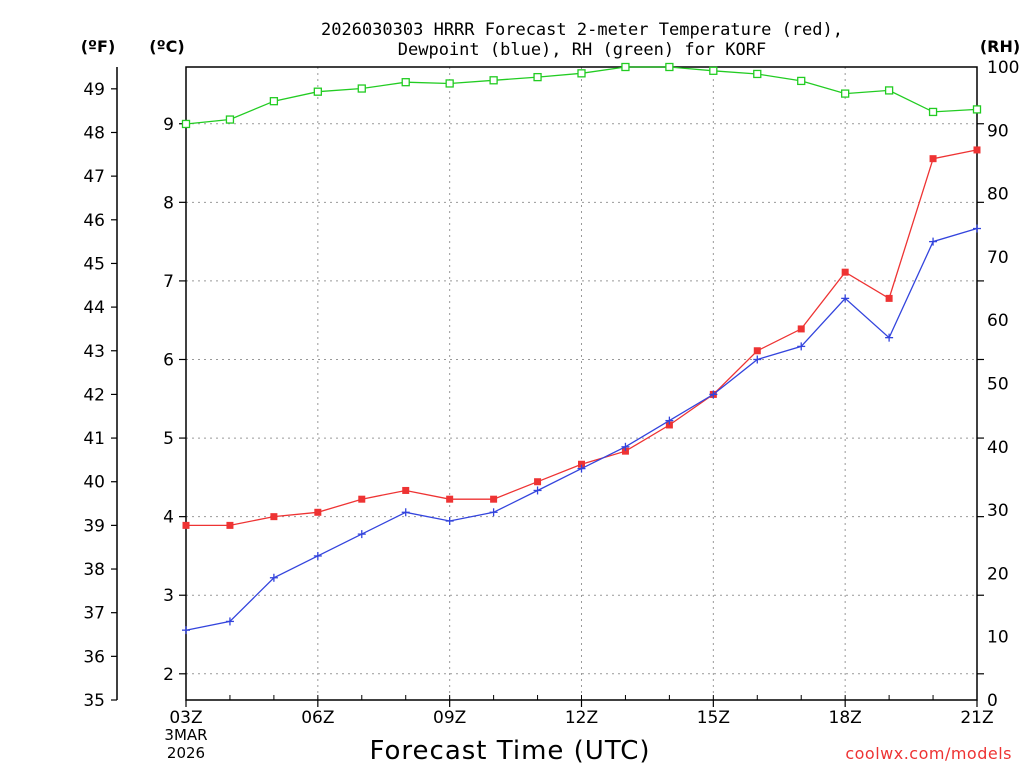  What do you see at coordinates (94, 308) in the screenshot?
I see `fahrenheit-tick-label: 44` at bounding box center [94, 308].